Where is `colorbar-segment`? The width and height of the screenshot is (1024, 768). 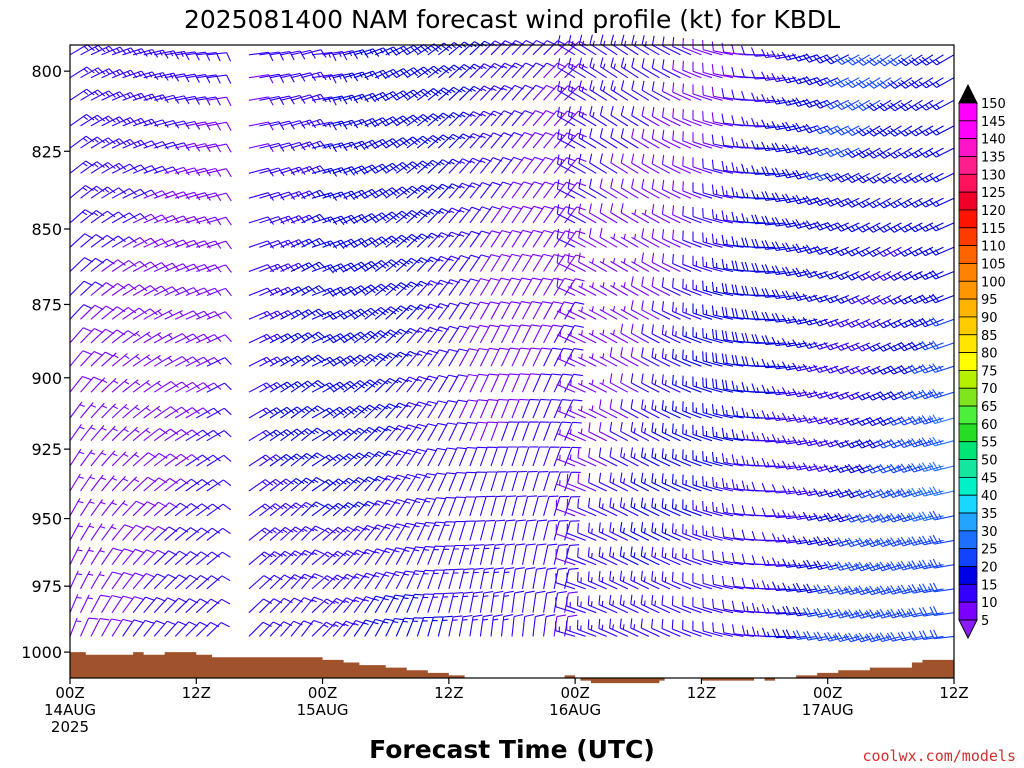
colorbar-segment is located at coordinates (968, 308).